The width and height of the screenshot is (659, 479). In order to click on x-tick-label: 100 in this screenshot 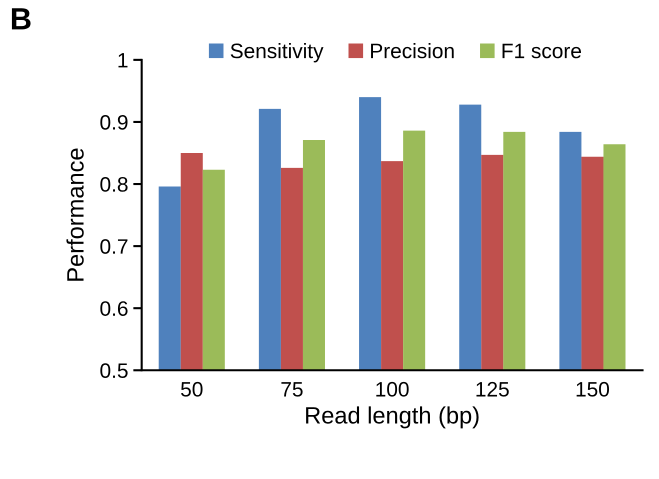, I will do `click(392, 389)`.